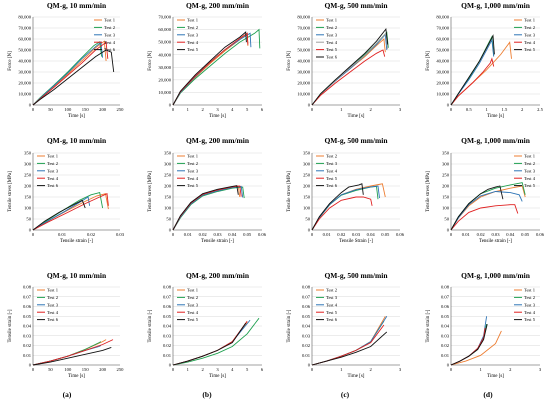  What do you see at coordinates (448, 365) in the screenshot?
I see `chart-3-4-ytick: 0` at bounding box center [448, 365].